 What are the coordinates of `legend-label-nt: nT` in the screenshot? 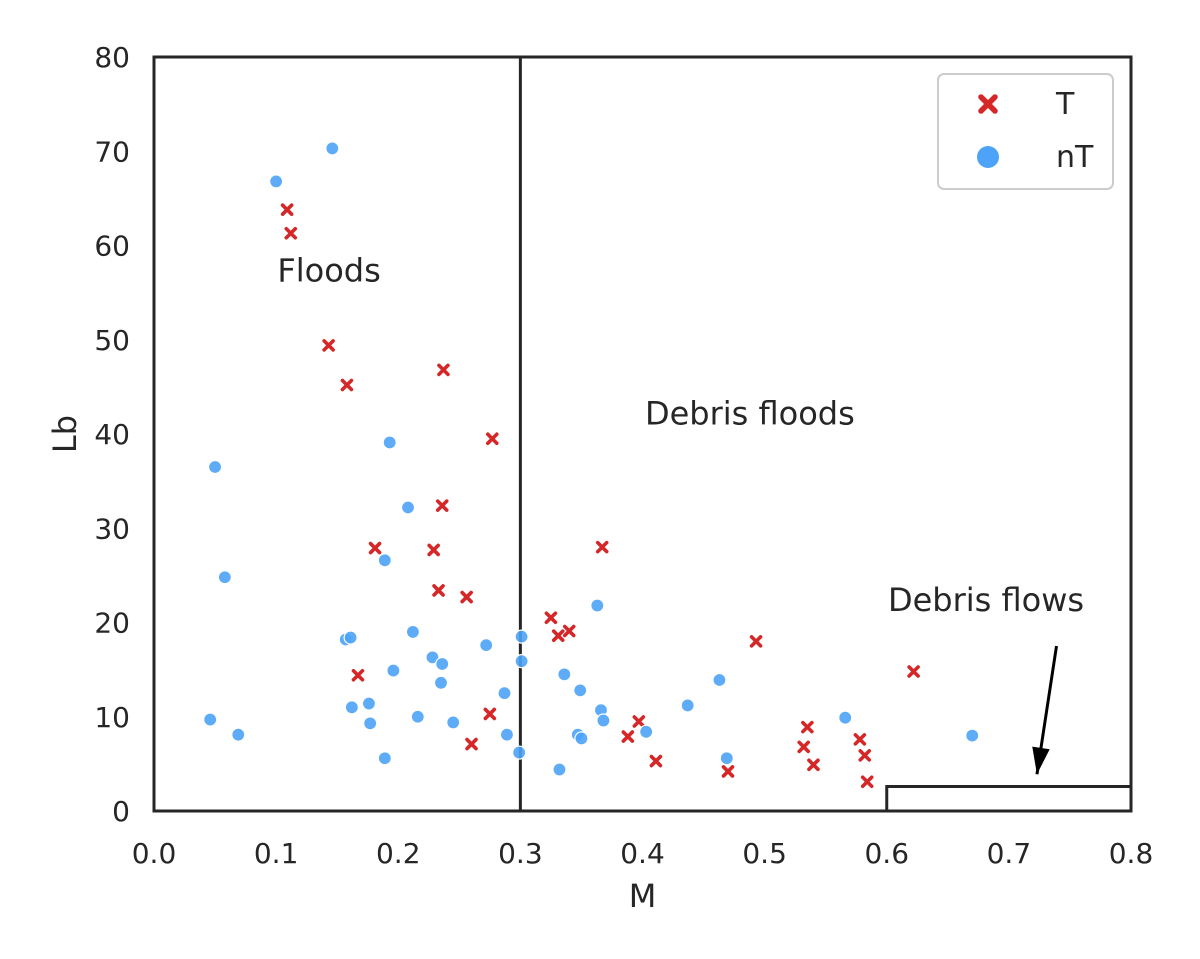 It's located at (1075, 157).